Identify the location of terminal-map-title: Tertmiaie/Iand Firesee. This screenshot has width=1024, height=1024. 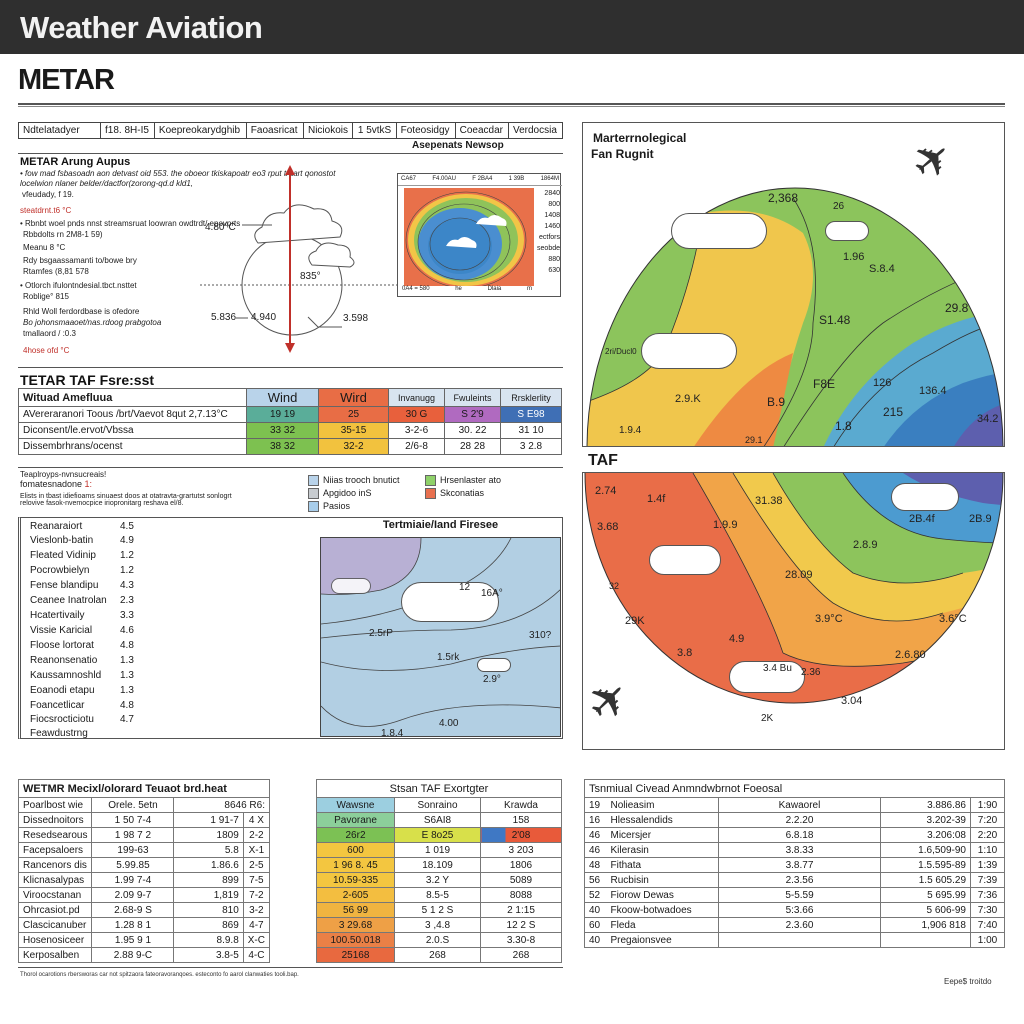
(440, 525).